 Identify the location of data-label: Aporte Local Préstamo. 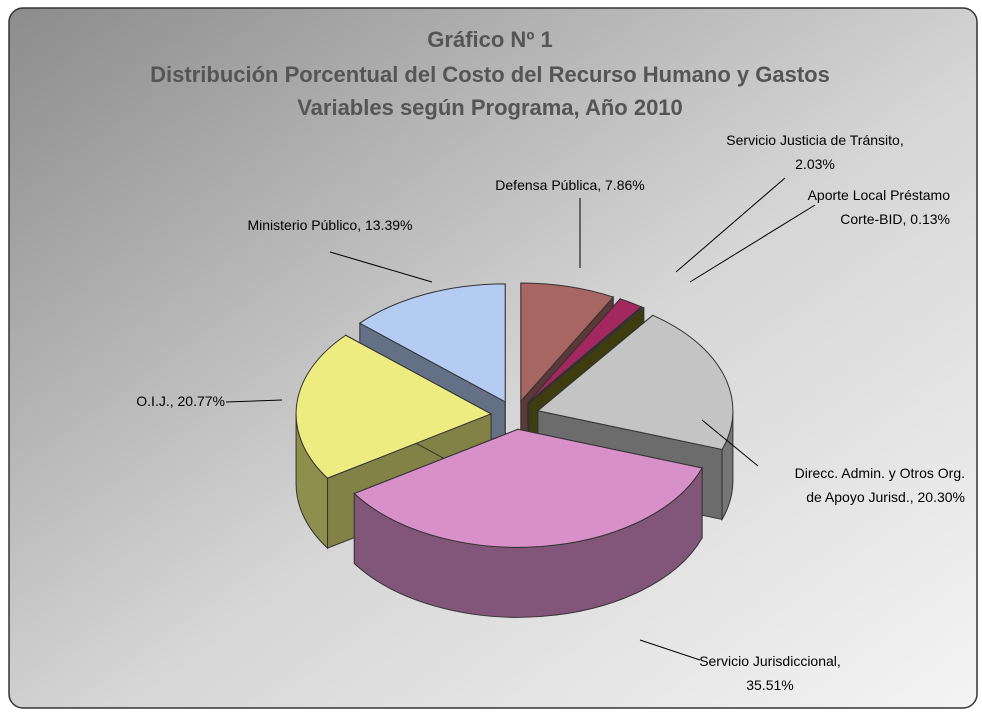
(879, 195).